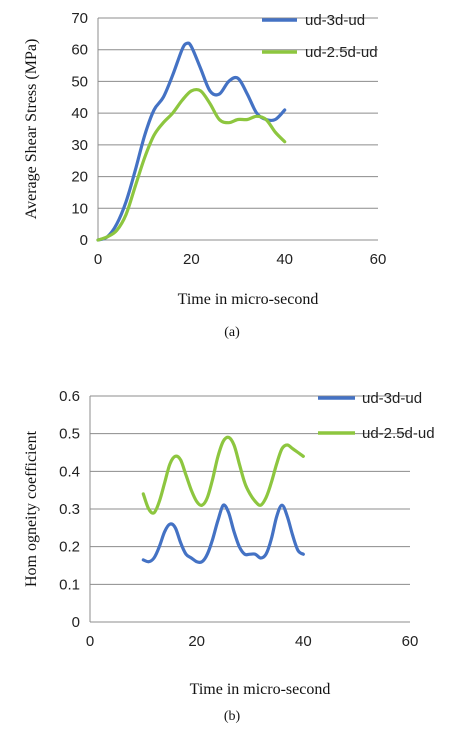 The width and height of the screenshot is (468, 733). Describe the element at coordinates (69, 434) in the screenshot. I see `y-tick-label: 0.5` at that location.